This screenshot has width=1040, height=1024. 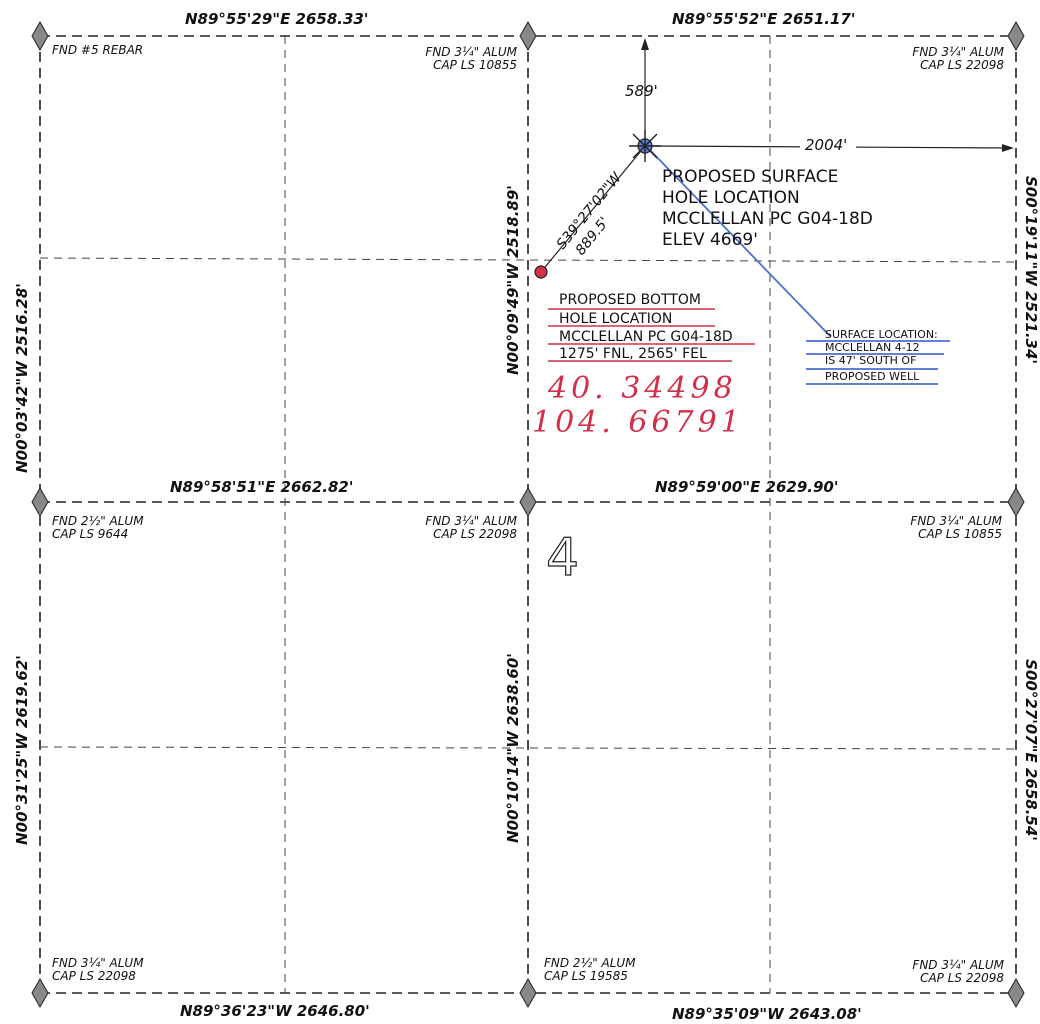 I want to click on bearing-left-upper: N00°03'42"W 2516.28', so click(x=22, y=378).